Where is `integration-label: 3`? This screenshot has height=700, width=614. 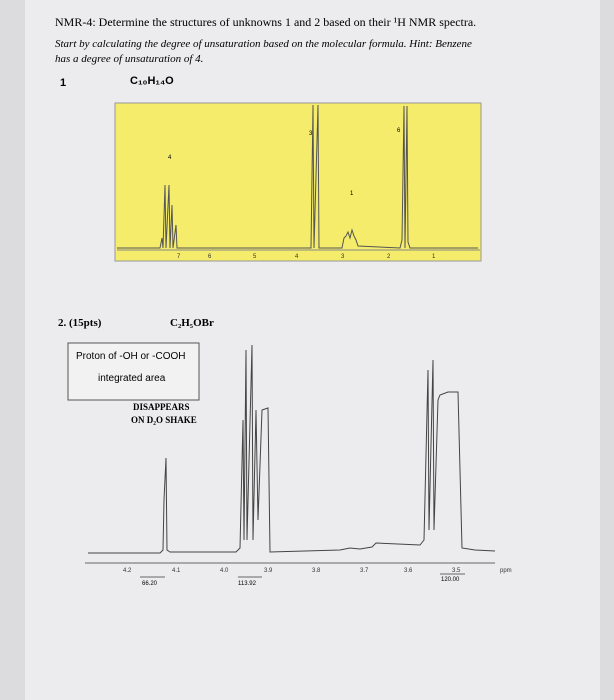 integration-label: 3 is located at coordinates (311, 134).